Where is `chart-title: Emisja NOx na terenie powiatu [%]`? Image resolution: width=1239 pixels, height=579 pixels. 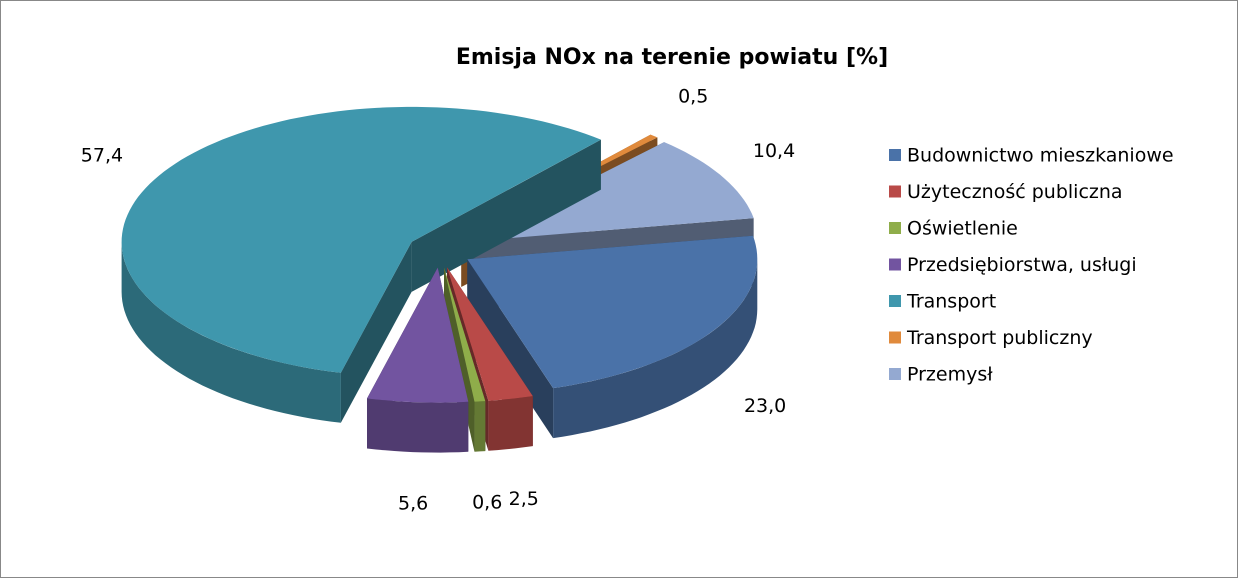
chart-title: Emisja NOx na terenie powiatu [%] is located at coordinates (672, 57).